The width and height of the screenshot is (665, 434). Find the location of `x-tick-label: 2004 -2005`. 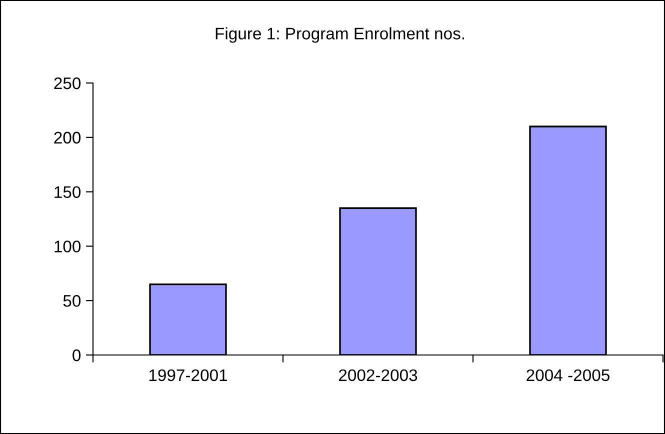

x-tick-label: 2004 -2005 is located at coordinates (568, 375).